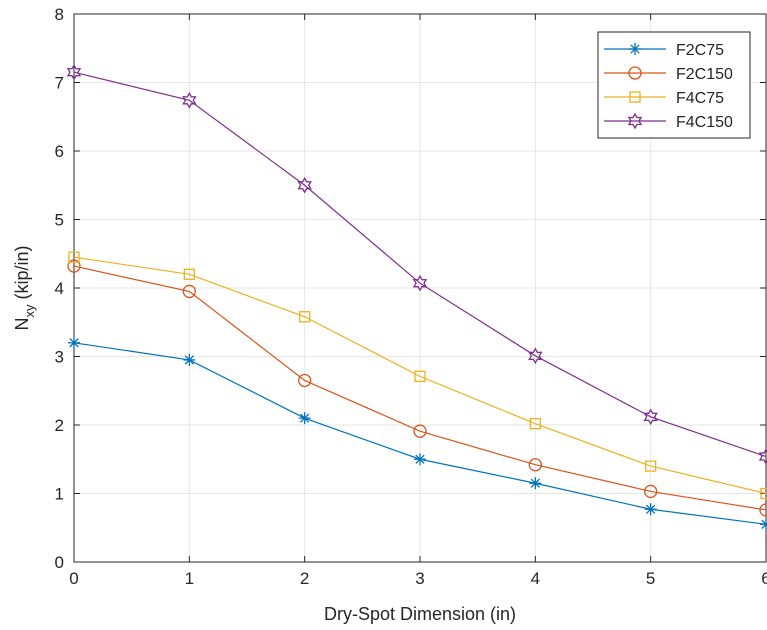 Image resolution: width=767 pixels, height=630 pixels. I want to click on y-tick-label: 6, so click(59, 151).